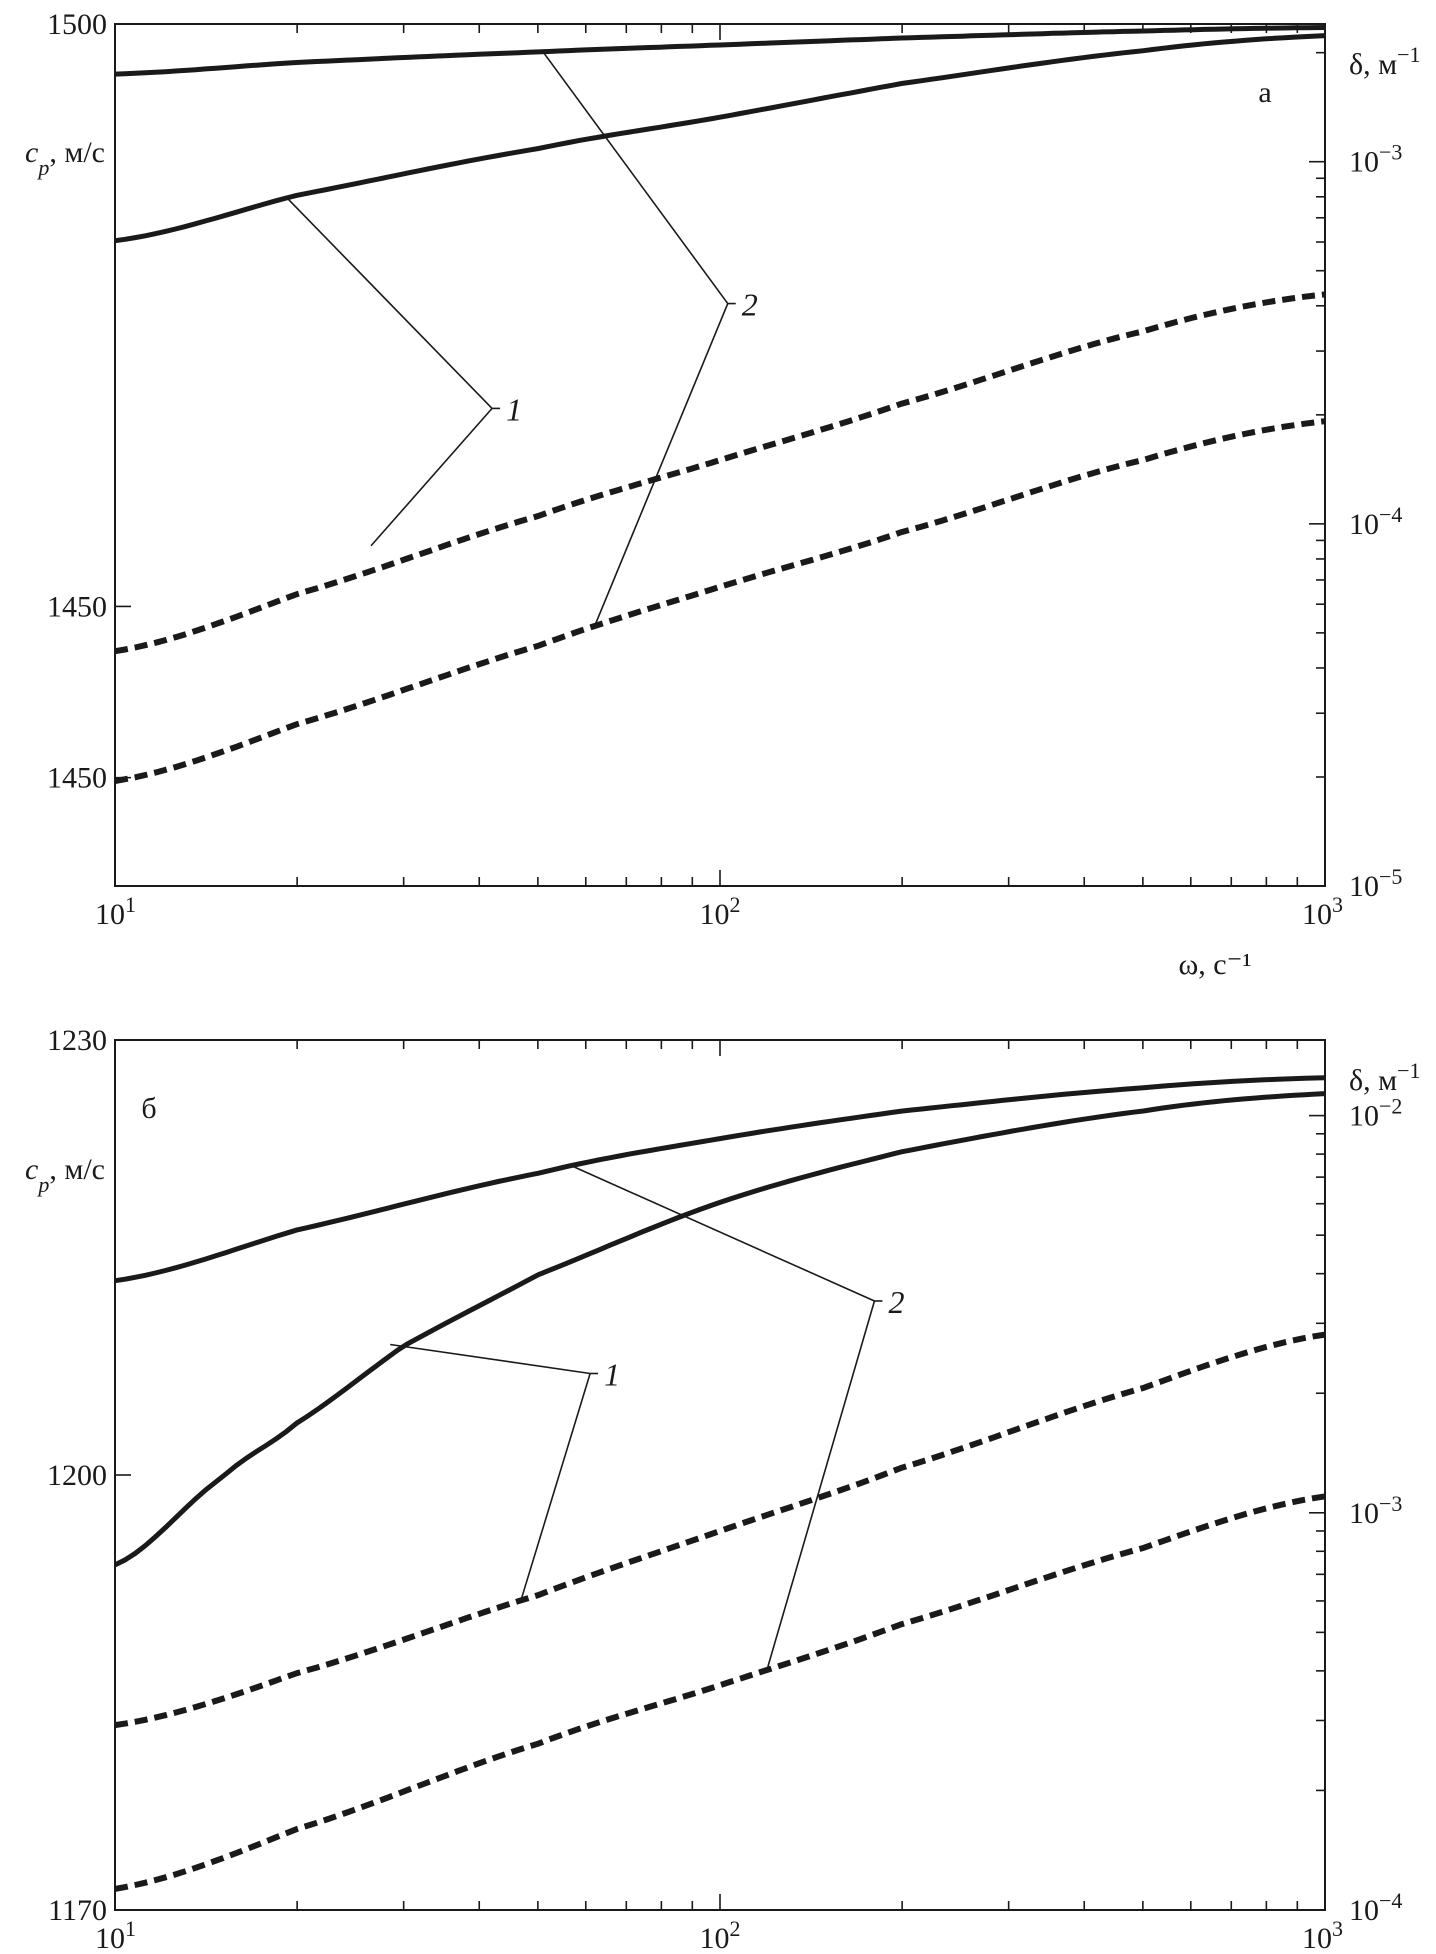 This screenshot has height=1954, width=1436. I want to click on y-left-tick-label: 1200, so click(77, 1475).